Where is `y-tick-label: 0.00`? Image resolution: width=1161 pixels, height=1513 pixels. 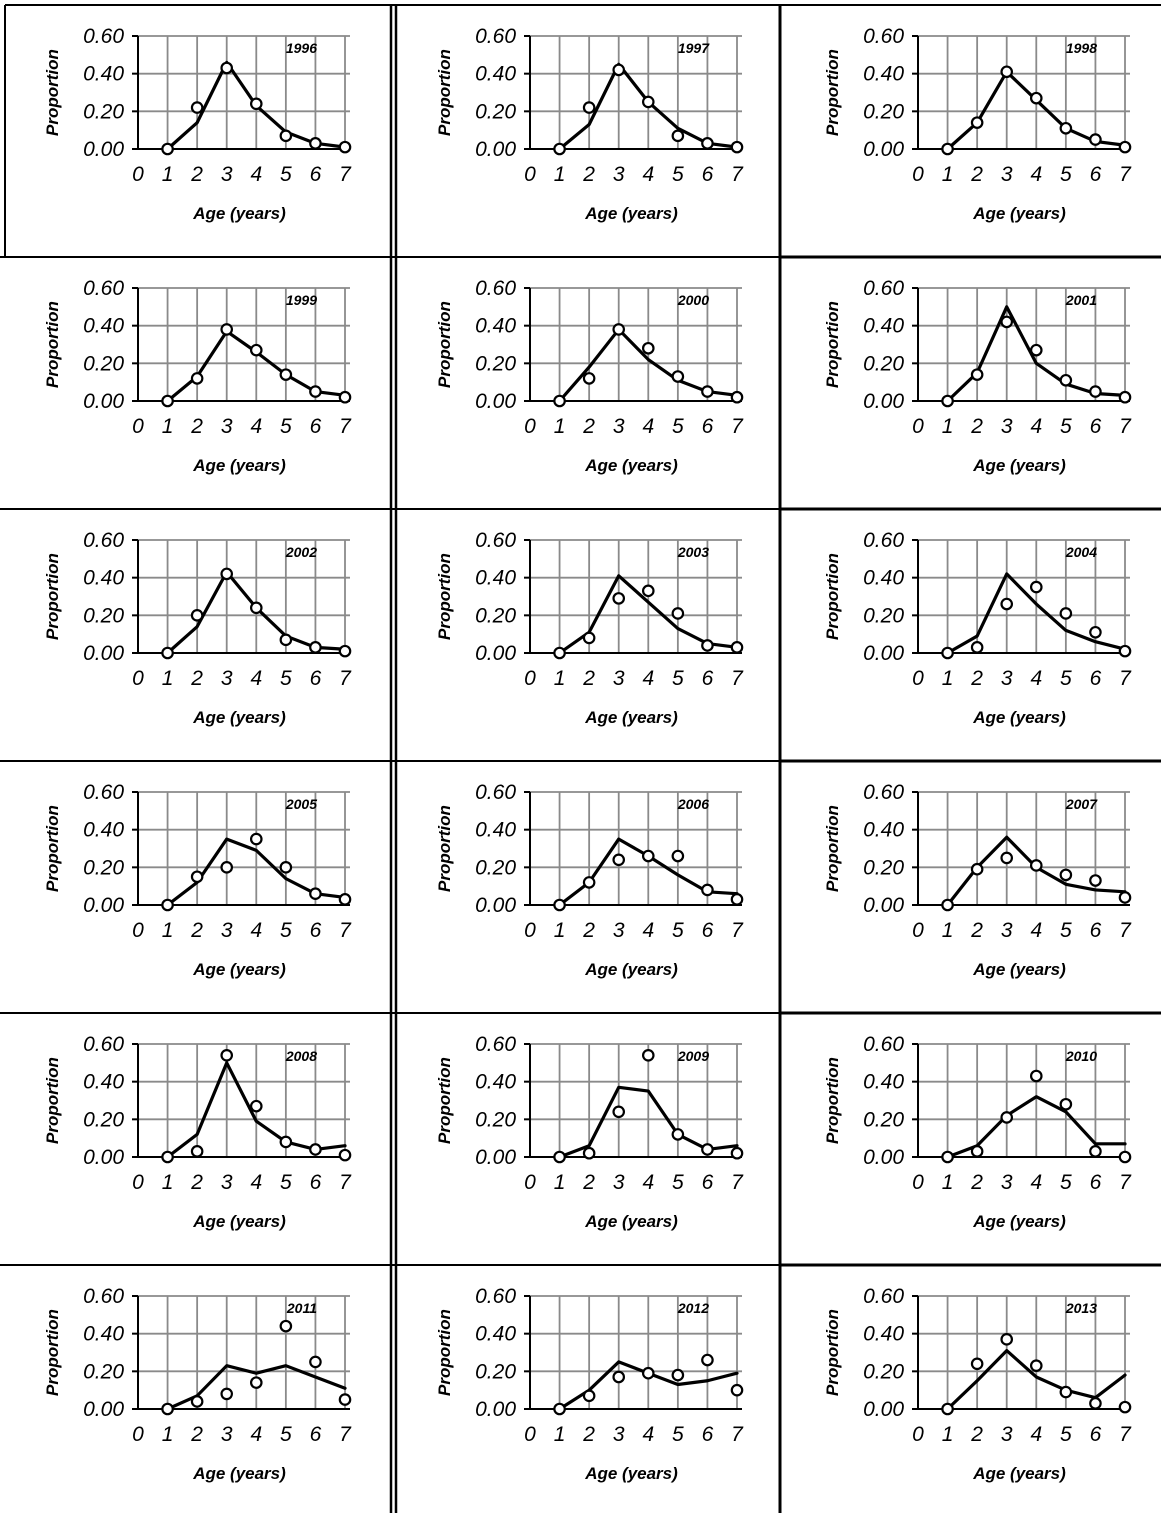
y-tick-label: 0.00 is located at coordinates (103, 149).